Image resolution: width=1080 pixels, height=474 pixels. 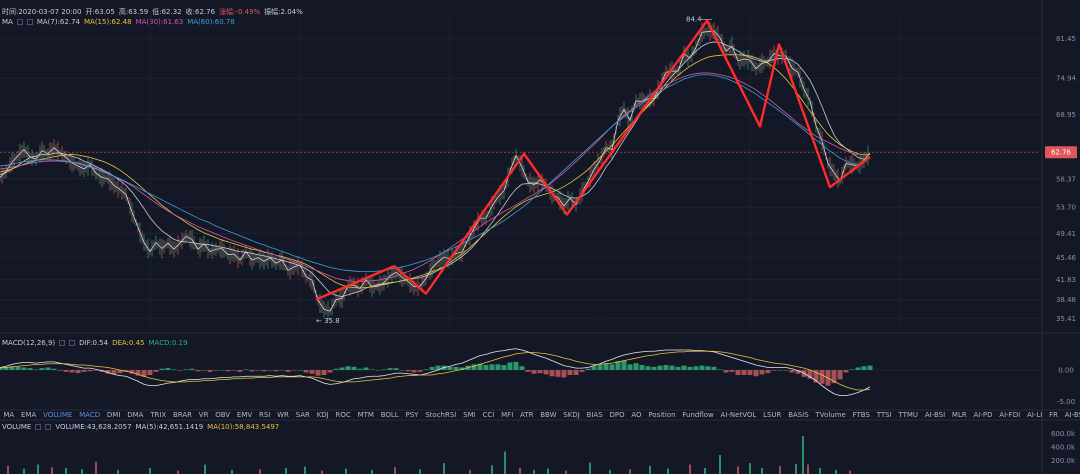 I want to click on tab-ttsi: TTSI, so click(x=884, y=415).